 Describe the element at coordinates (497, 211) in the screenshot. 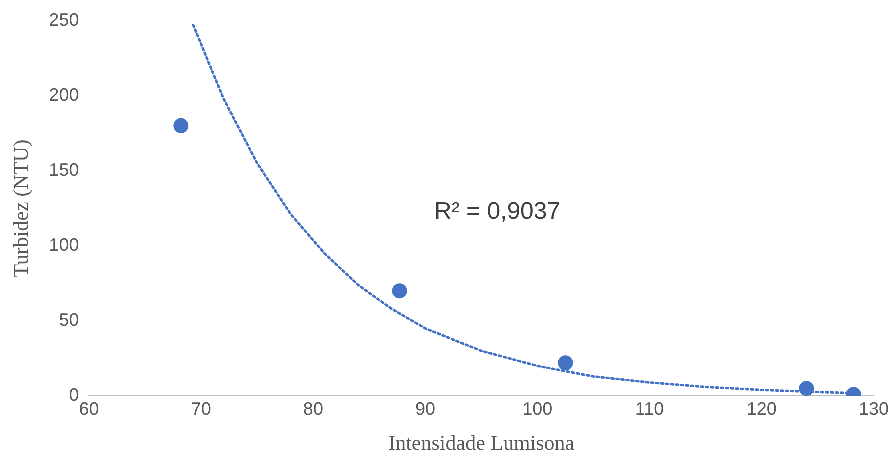

I see `annotation: R² = 0,9037` at that location.